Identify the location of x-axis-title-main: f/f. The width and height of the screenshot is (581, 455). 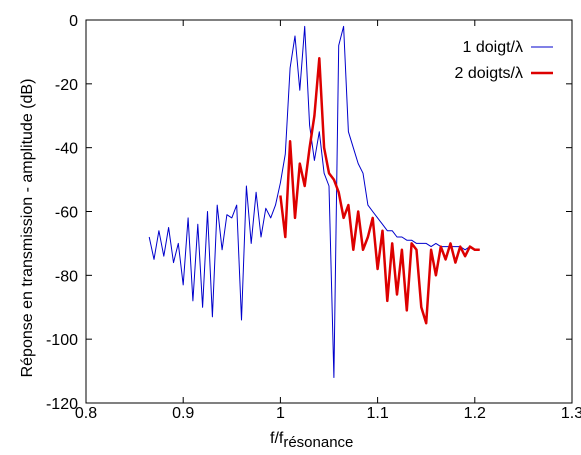
(277, 438).